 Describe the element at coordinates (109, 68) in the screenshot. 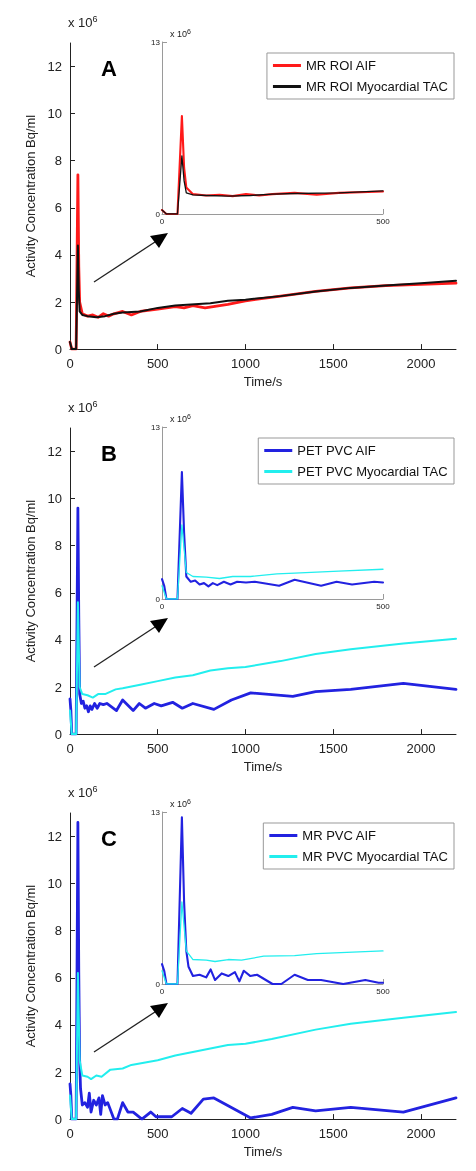

I see `text: A` at that location.